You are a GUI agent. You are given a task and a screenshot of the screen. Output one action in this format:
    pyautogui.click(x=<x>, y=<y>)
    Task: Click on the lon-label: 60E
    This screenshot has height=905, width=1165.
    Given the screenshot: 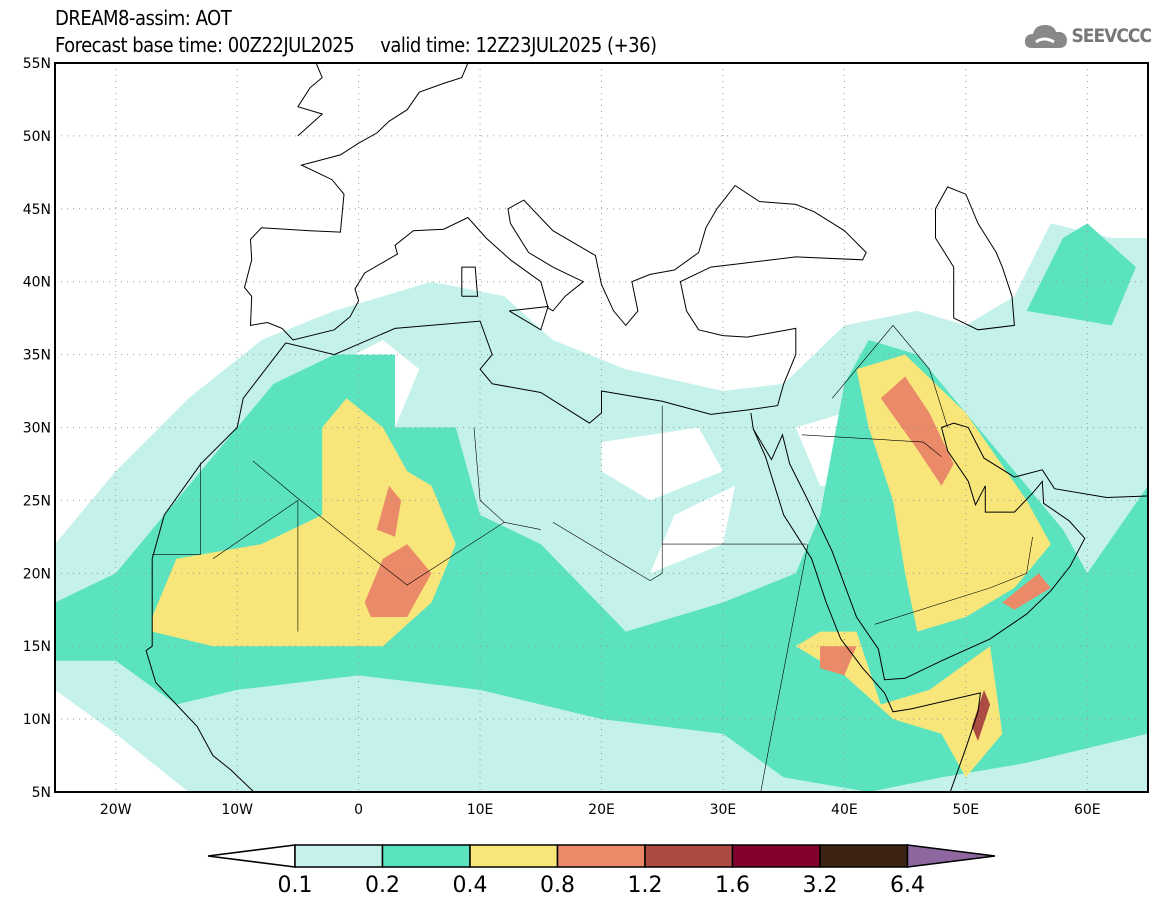 What is the action you would take?
    pyautogui.click(x=1087, y=810)
    